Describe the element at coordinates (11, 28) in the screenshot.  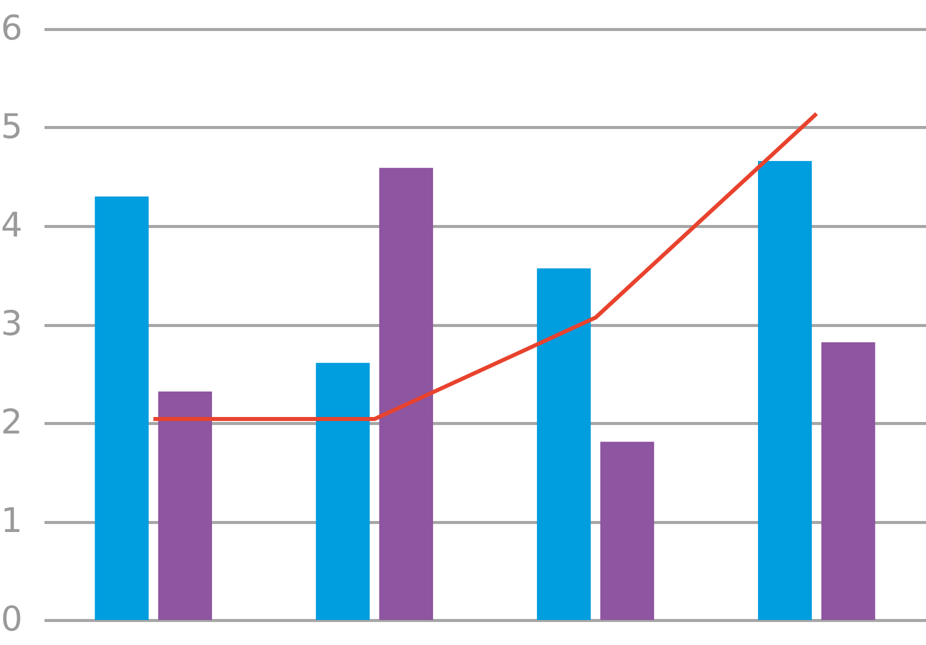
I see `y-tick-label: 6` at that location.